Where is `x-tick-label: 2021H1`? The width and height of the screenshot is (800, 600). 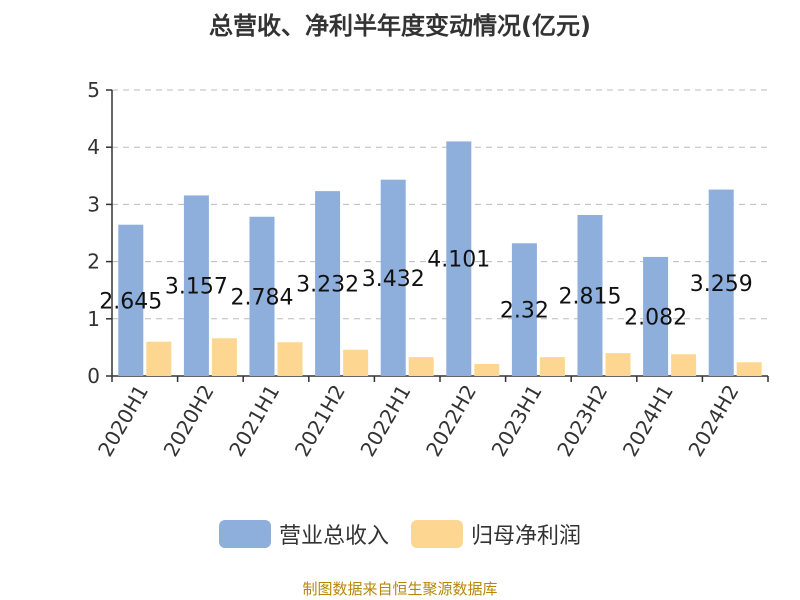 x-tick-label: 2021H1 is located at coordinates (254, 421).